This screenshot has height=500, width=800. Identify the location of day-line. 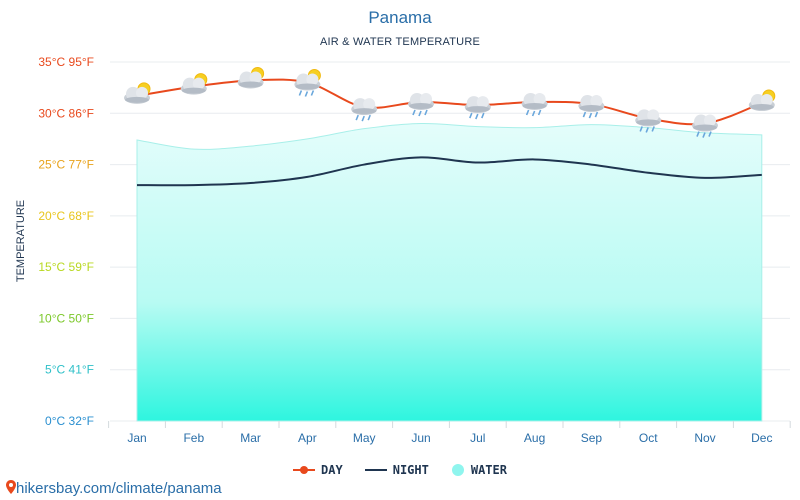
(449, 102).